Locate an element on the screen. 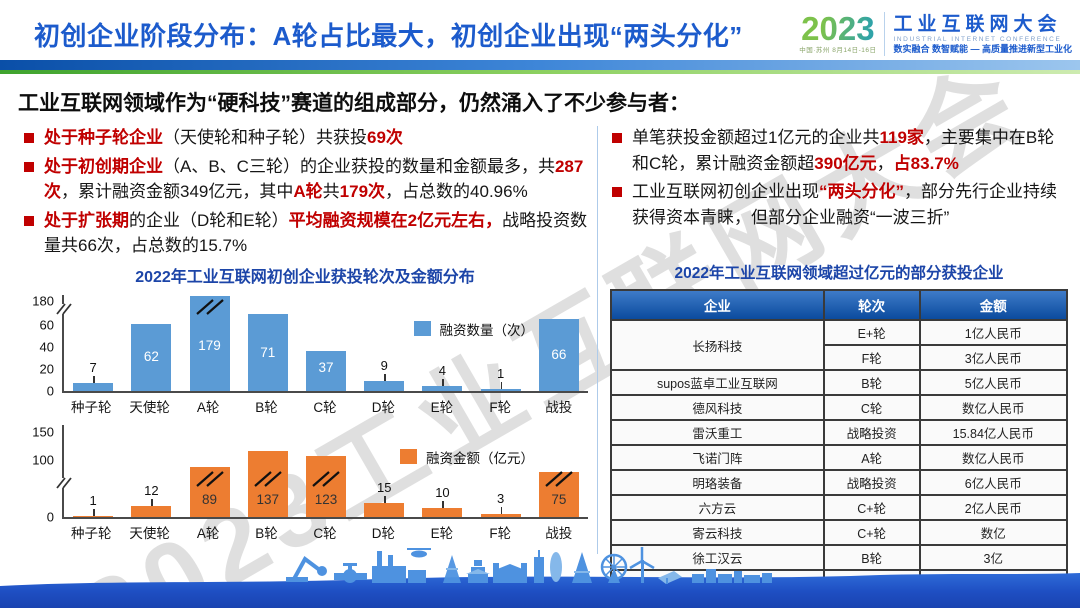 The height and width of the screenshot is (608, 1080). company-cell: 和隆优化 is located at coordinates (717, 582).